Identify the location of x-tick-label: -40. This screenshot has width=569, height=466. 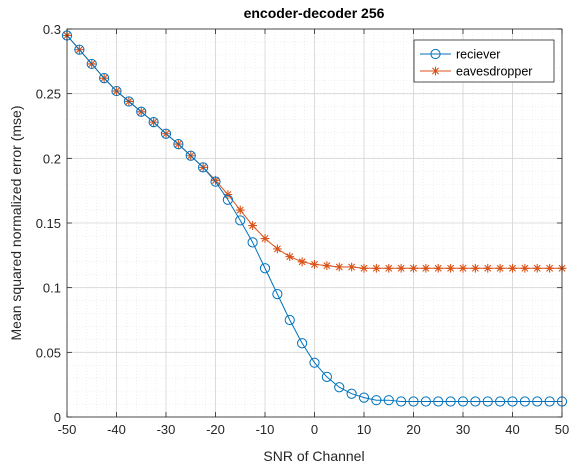
(116, 429).